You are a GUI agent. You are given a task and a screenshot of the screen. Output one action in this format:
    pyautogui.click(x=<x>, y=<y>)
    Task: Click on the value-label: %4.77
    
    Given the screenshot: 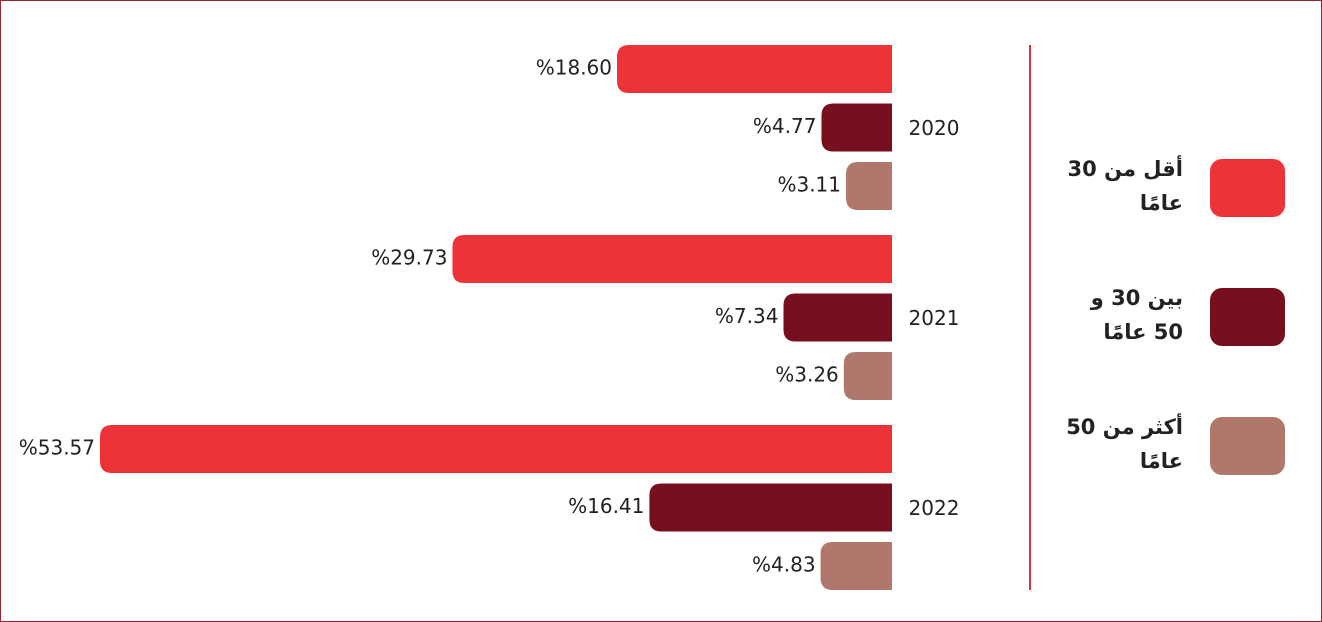 What is the action you would take?
    pyautogui.click(x=785, y=126)
    